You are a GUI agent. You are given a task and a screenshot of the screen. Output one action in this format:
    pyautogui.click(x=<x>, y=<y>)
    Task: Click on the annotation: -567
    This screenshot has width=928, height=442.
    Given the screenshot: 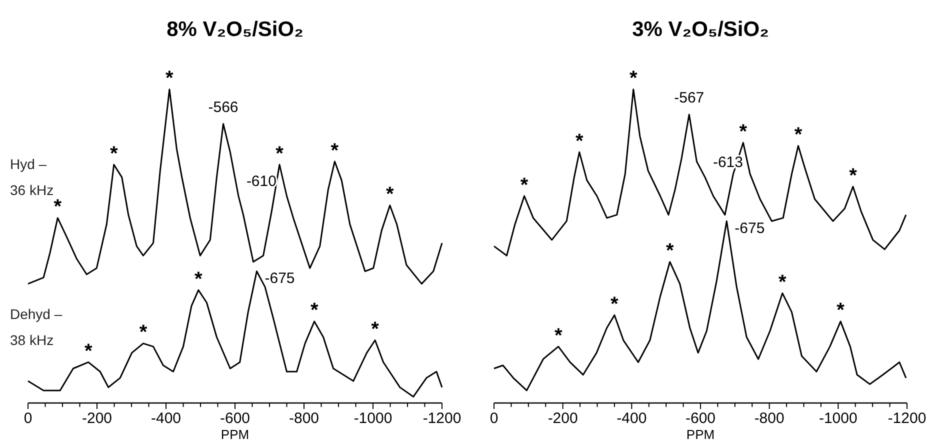 What is the action you would take?
    pyautogui.click(x=689, y=97)
    